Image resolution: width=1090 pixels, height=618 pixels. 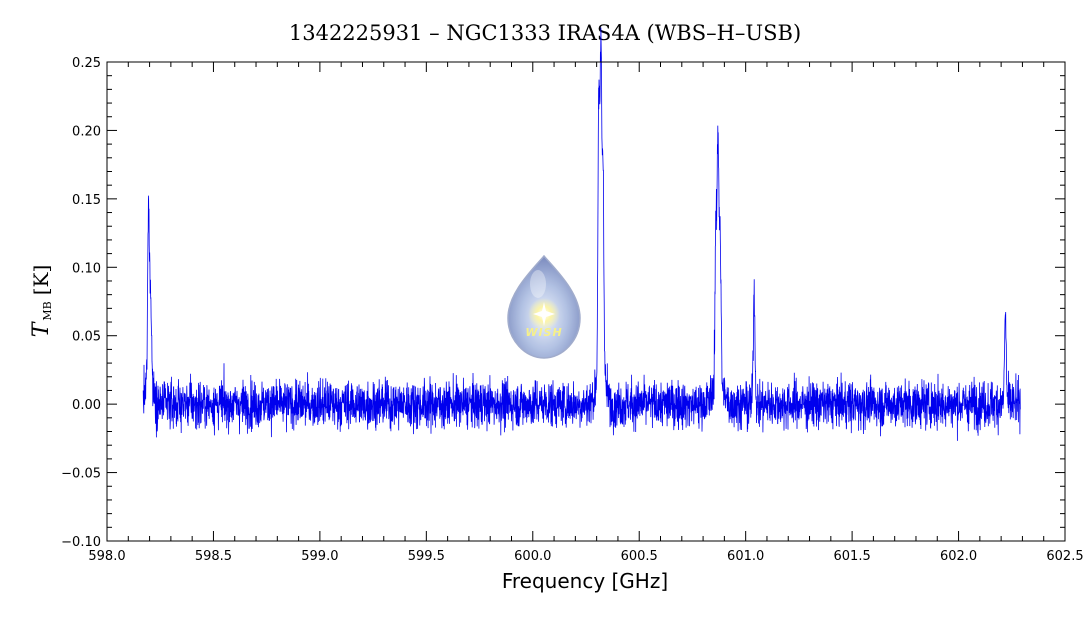 What do you see at coordinates (545, 33) in the screenshot?
I see `chart-title: 1342225931 – NGC1333 IRAS4A (WBS–H–USB)` at bounding box center [545, 33].